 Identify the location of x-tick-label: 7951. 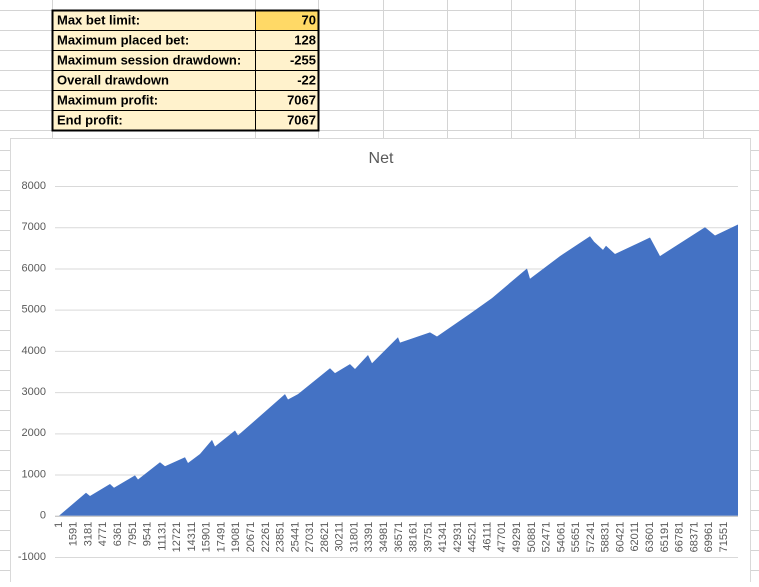
(133, 534).